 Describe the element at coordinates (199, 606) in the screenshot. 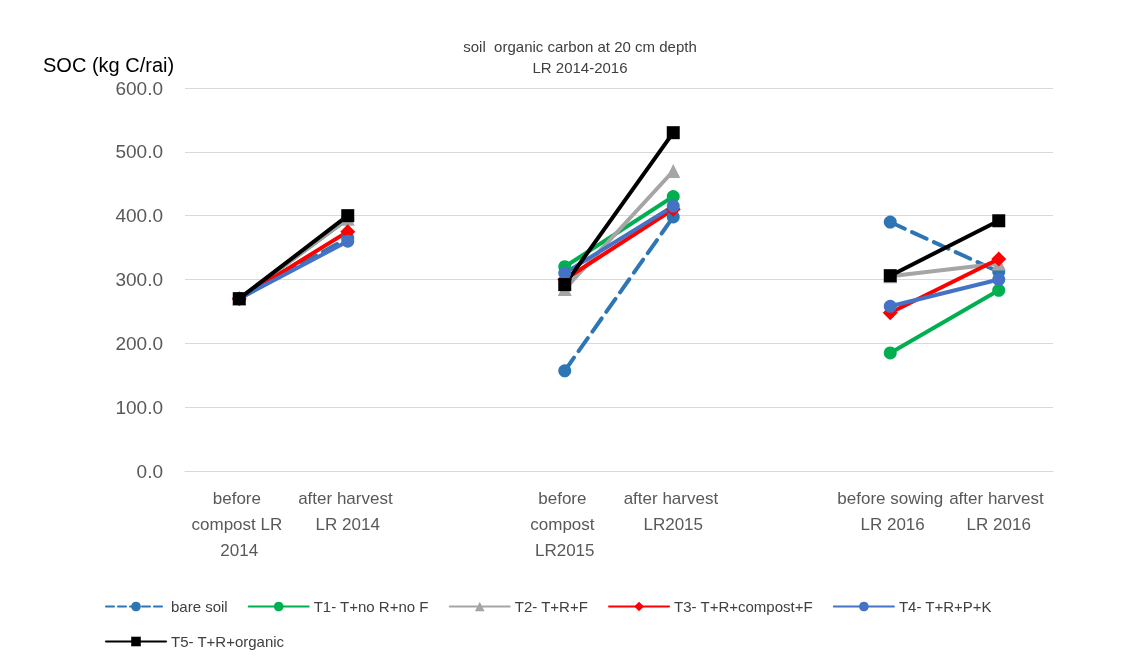

I see `legend-label: bare soil` at that location.